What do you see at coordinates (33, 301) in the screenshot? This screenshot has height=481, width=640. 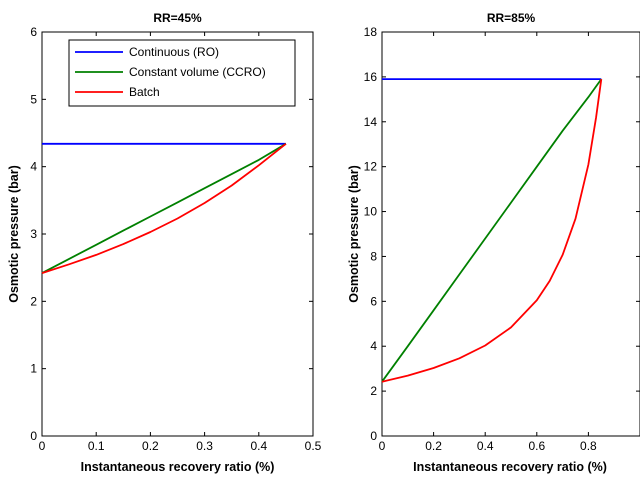 I see `chart-1-ytick-label: 2` at bounding box center [33, 301].